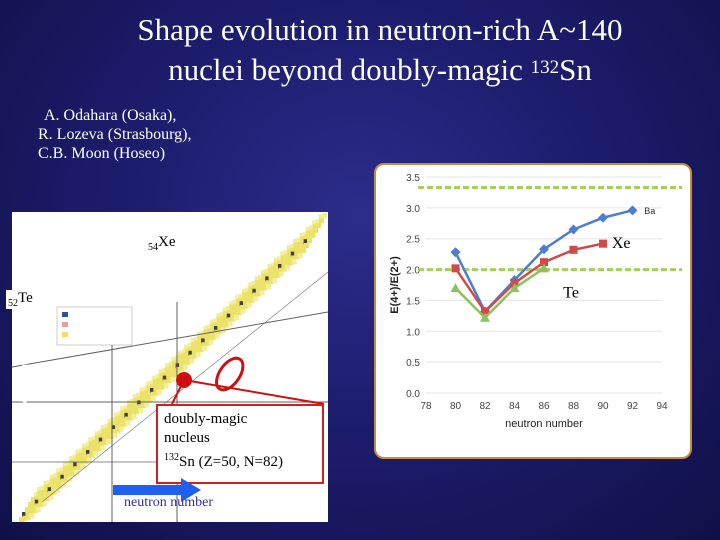  Describe the element at coordinates (413, 178) in the screenshot. I see `y-tick-label: 3.5` at that location.